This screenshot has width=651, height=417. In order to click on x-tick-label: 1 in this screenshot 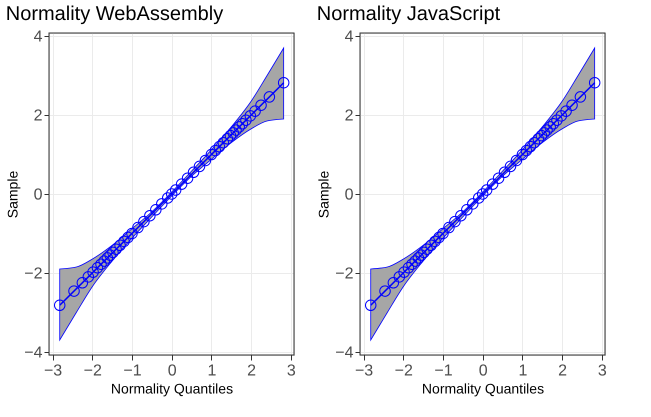, I will do `click(523, 371)`.